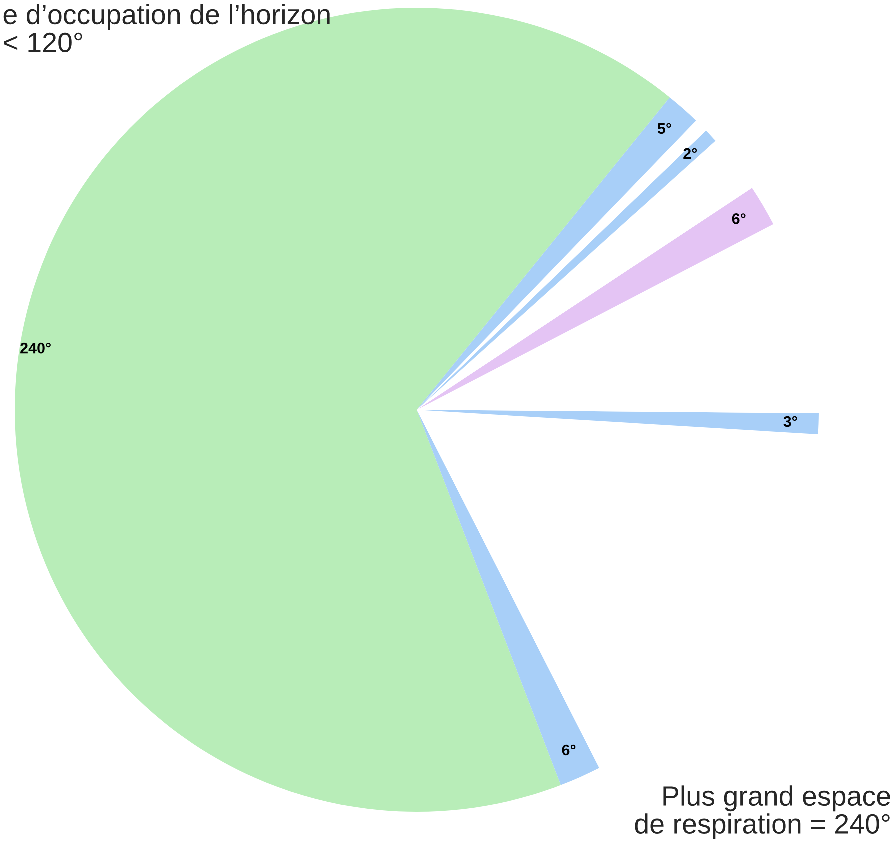 The width and height of the screenshot is (896, 842). I want to click on text: Plus grand espace de respiration = 240°, so click(762, 813).